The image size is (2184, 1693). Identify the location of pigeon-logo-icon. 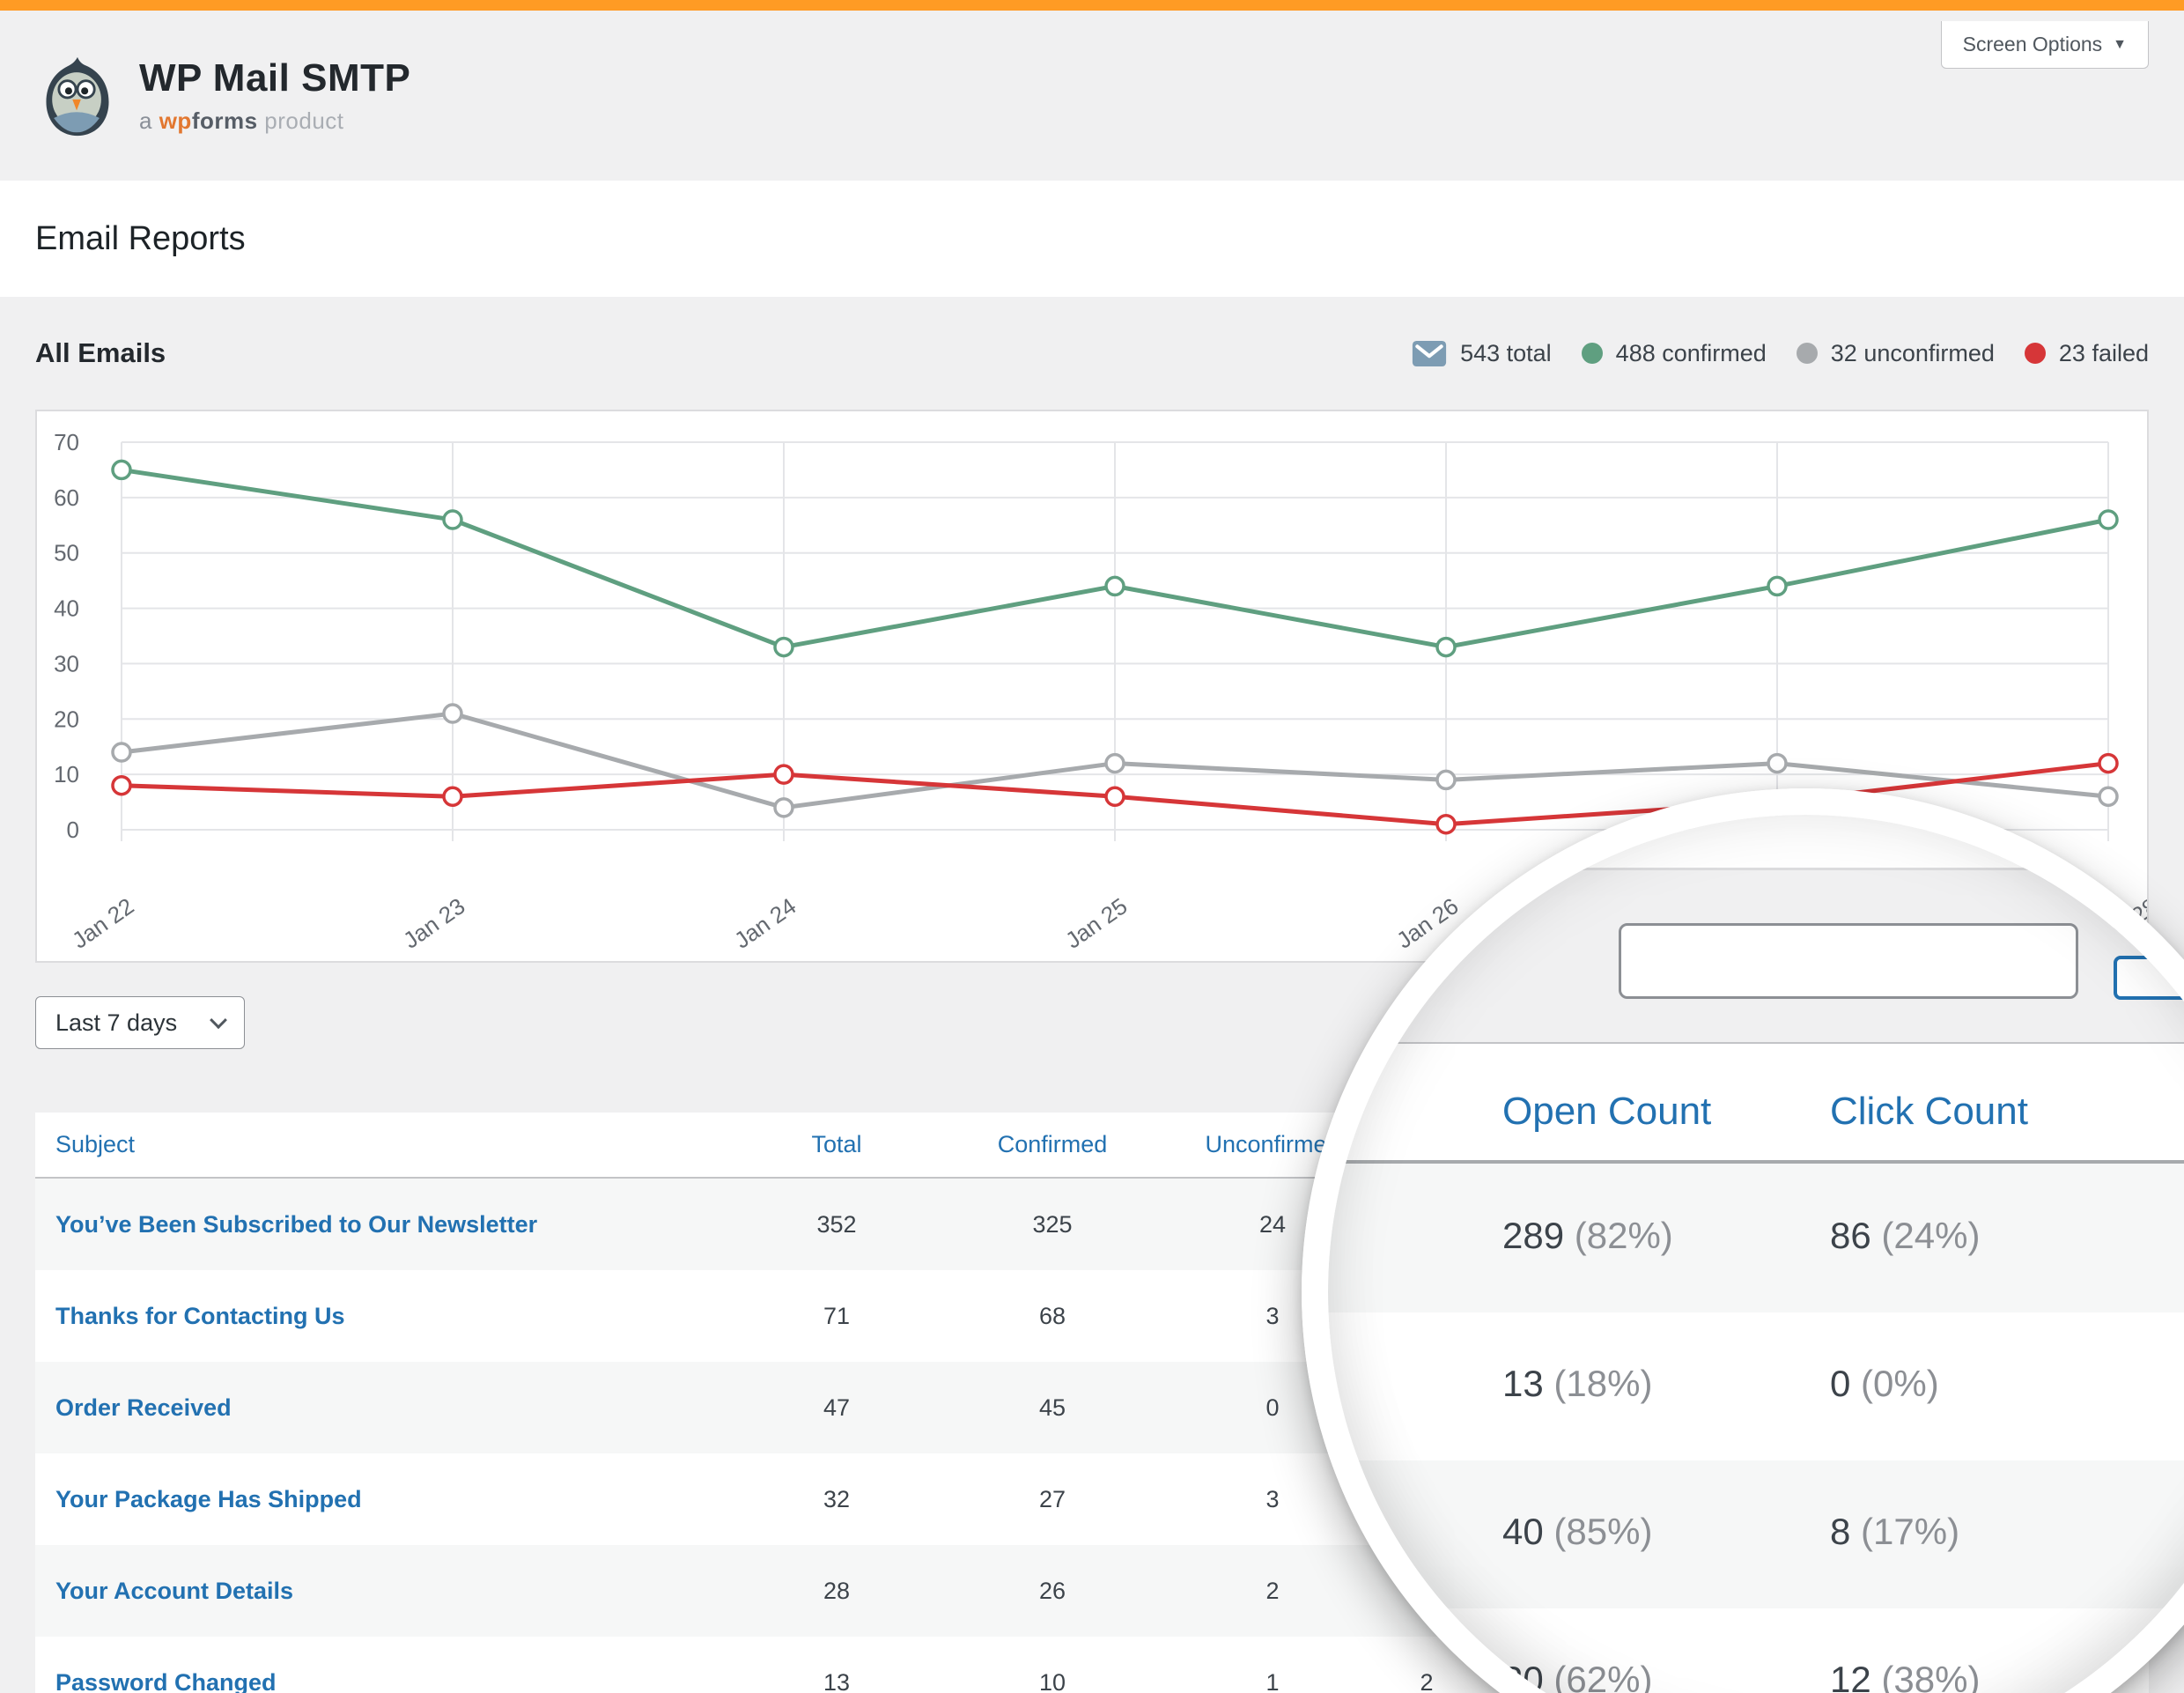
(77, 96).